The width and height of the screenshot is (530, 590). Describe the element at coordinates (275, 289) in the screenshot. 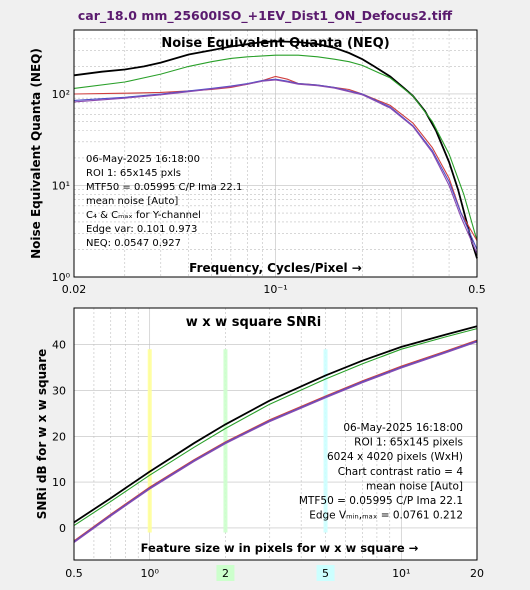

I see `neq-x-tick-label: 10⁻¹` at that location.